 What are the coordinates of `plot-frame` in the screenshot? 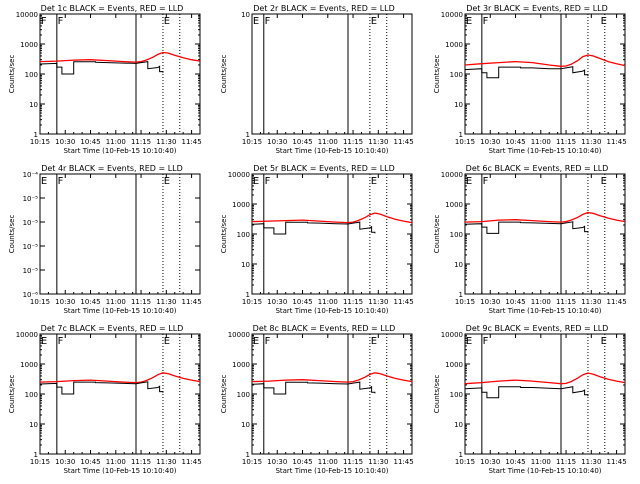 It's located at (545, 234).